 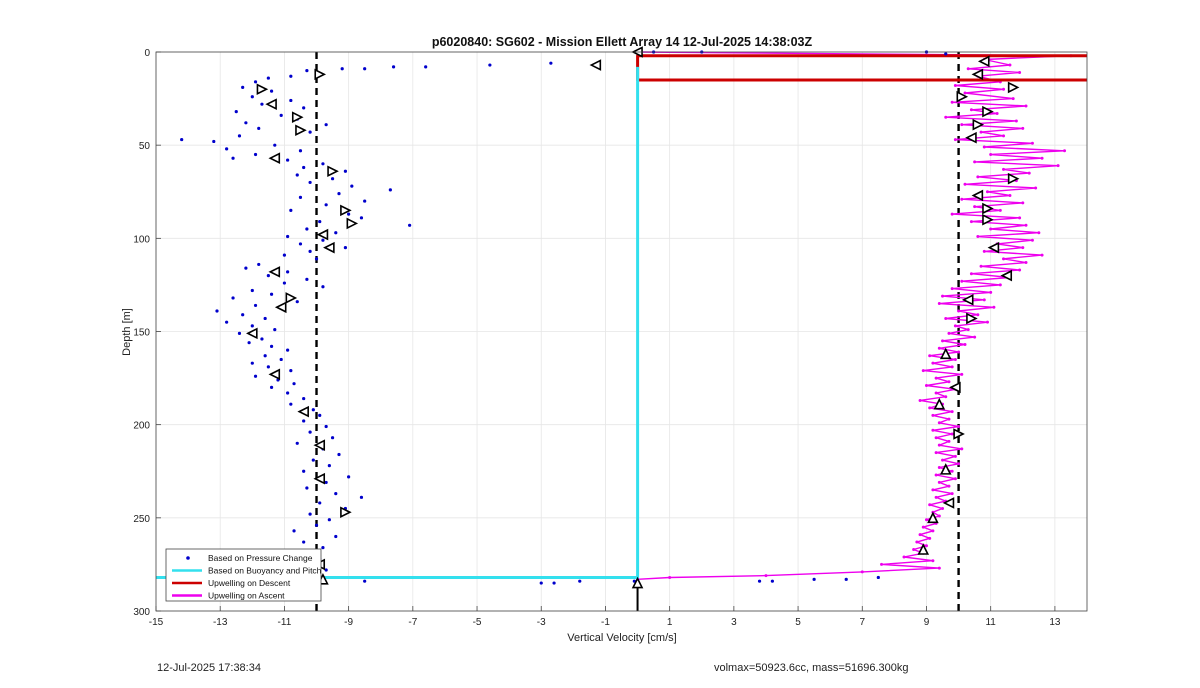 What do you see at coordinates (145, 146) in the screenshot?
I see `y-tick-label: 50` at bounding box center [145, 146].